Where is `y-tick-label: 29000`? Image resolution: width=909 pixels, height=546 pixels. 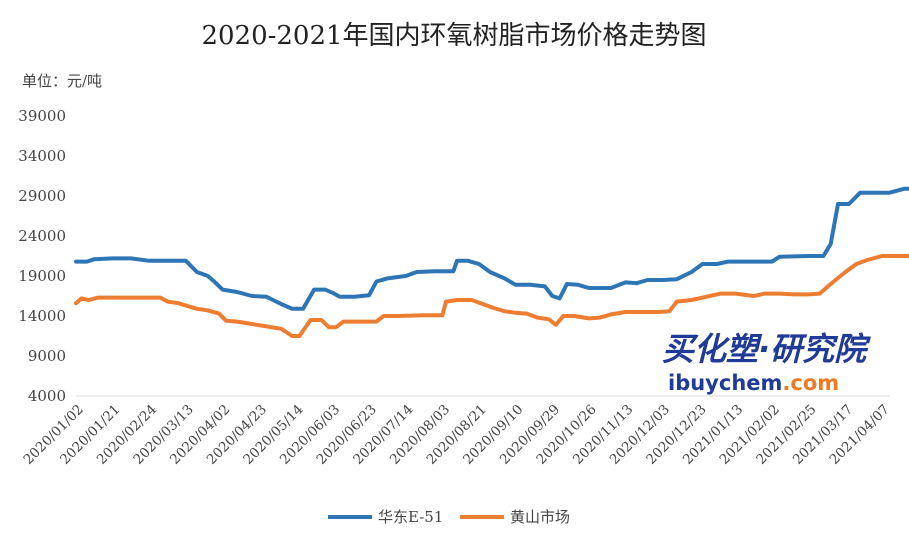 y-tick-label: 29000 is located at coordinates (42, 196).